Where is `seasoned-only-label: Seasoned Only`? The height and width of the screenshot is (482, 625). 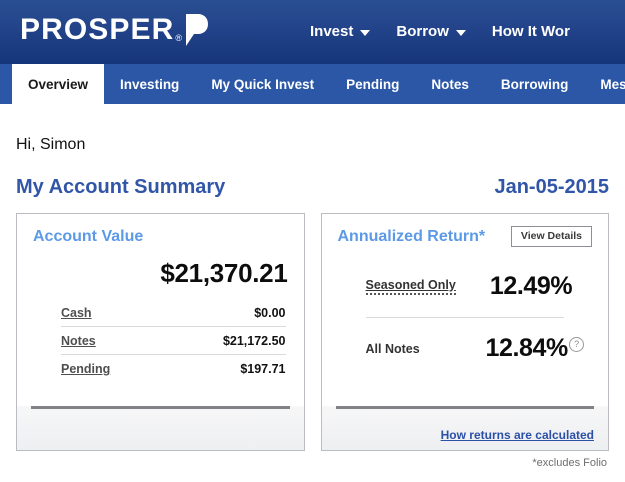
seasoned-only-label: Seasoned Only is located at coordinates (410, 286).